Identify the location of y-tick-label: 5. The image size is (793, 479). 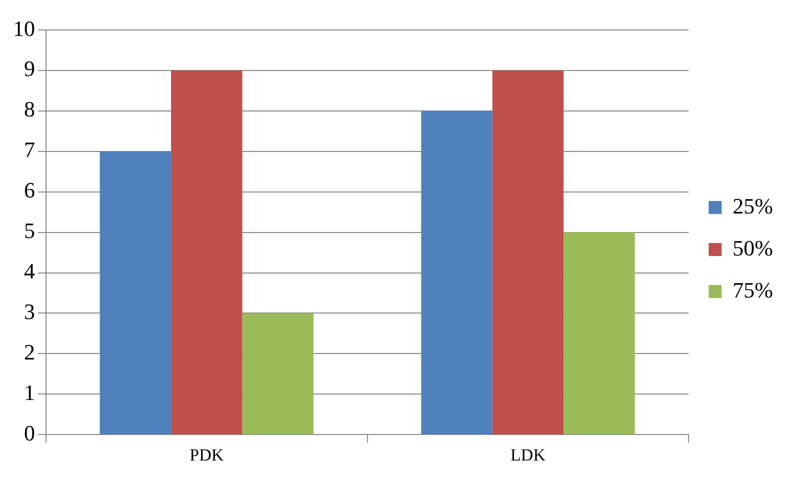
(29, 231).